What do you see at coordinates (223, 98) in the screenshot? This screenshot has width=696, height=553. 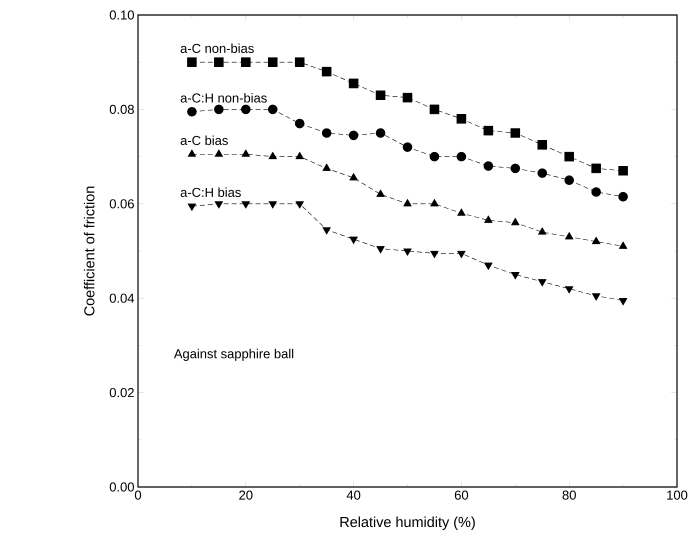 I see `series-label: a-C:H non-bias` at bounding box center [223, 98].